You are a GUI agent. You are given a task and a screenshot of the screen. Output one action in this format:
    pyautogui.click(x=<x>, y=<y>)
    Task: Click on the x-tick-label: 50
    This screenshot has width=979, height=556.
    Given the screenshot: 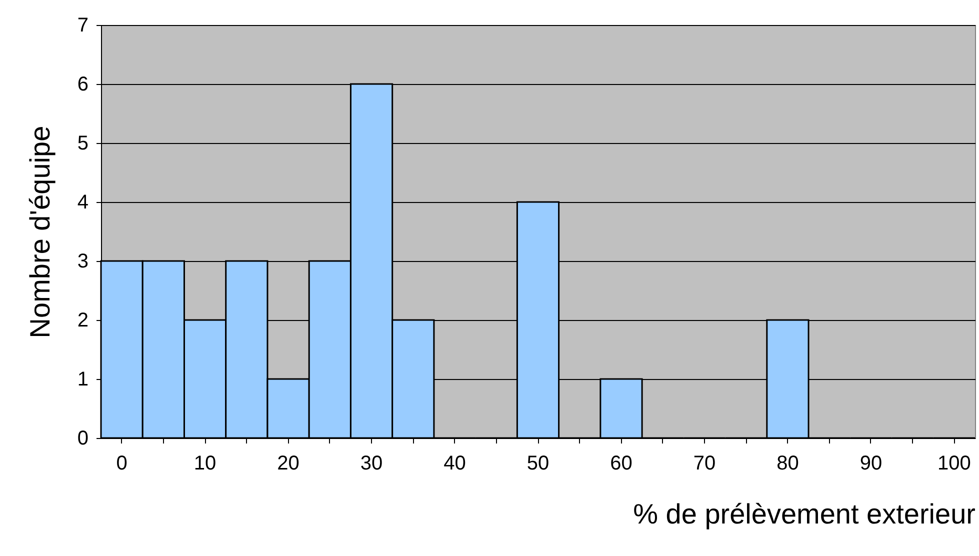 What is the action you would take?
    pyautogui.click(x=538, y=463)
    